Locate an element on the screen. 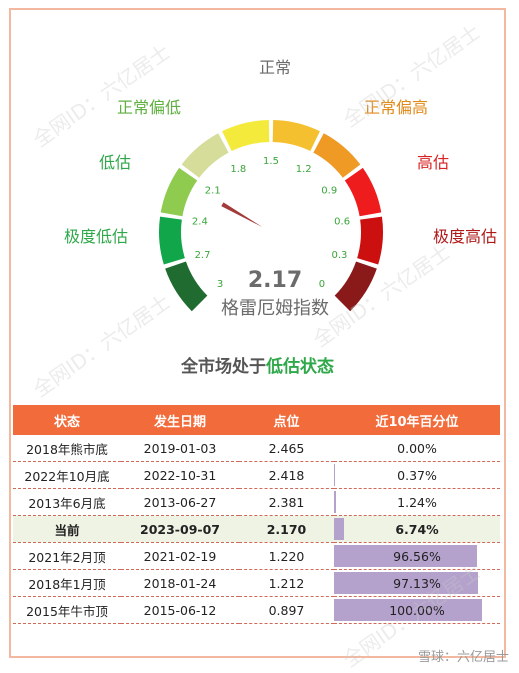 The image size is (519, 673). row-state: 2015年牛市顶 is located at coordinates (67, 610).